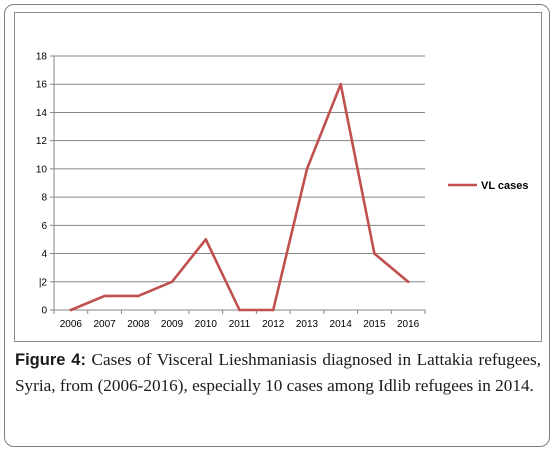 The image size is (558, 455). I want to click on x-tick-label: 2007, so click(104, 324).